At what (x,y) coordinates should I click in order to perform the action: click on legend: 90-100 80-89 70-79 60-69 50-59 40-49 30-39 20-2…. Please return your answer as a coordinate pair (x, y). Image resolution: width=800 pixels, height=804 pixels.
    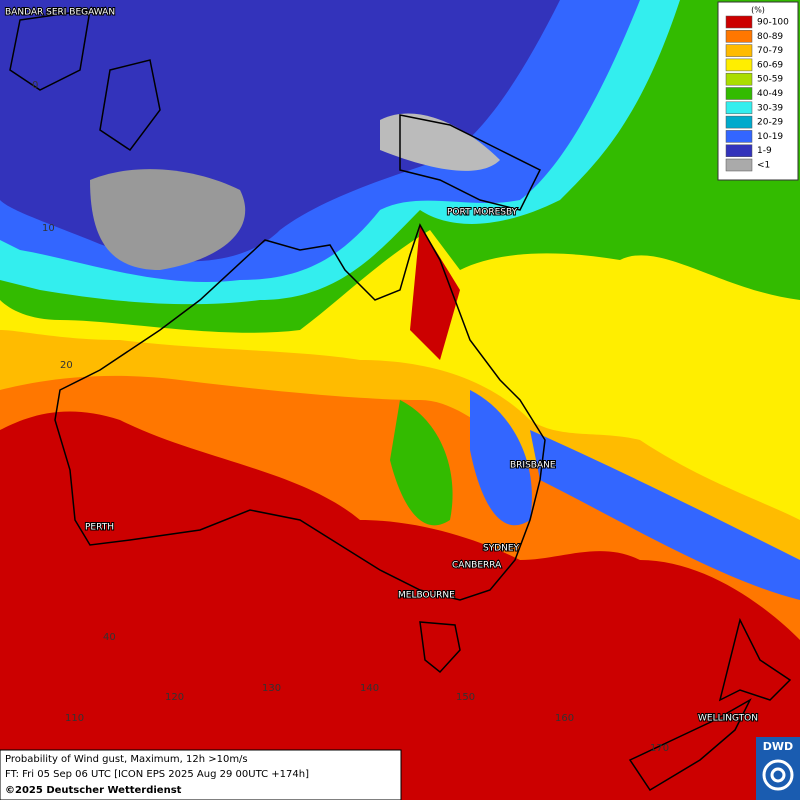
    Looking at the image, I should click on (757, 93).